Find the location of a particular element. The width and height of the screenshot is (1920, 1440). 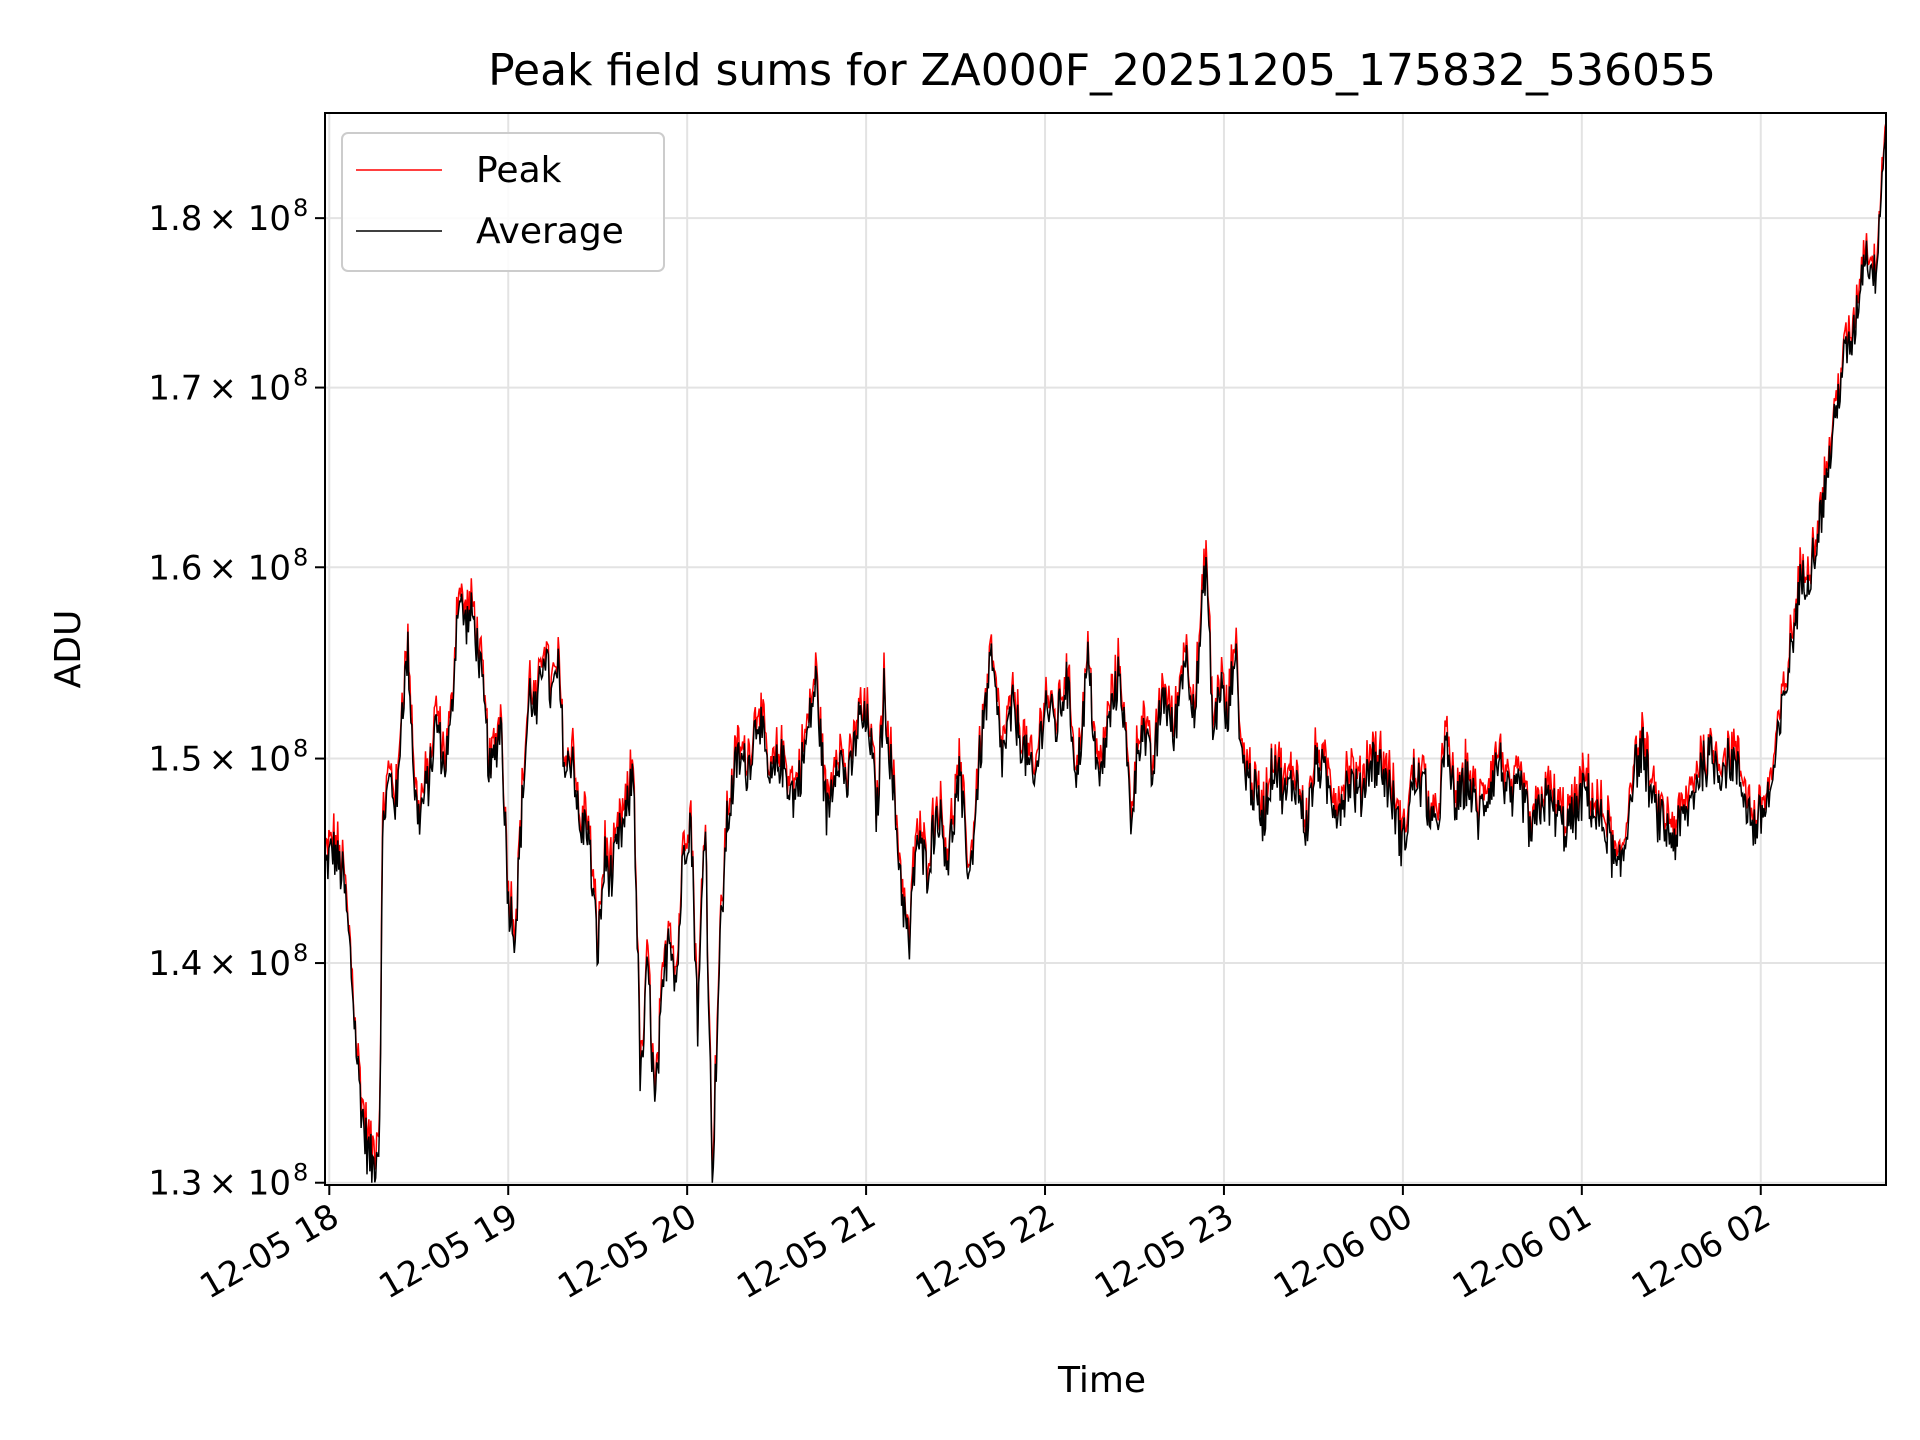

legend-average-label: Average is located at coordinates (550, 231).